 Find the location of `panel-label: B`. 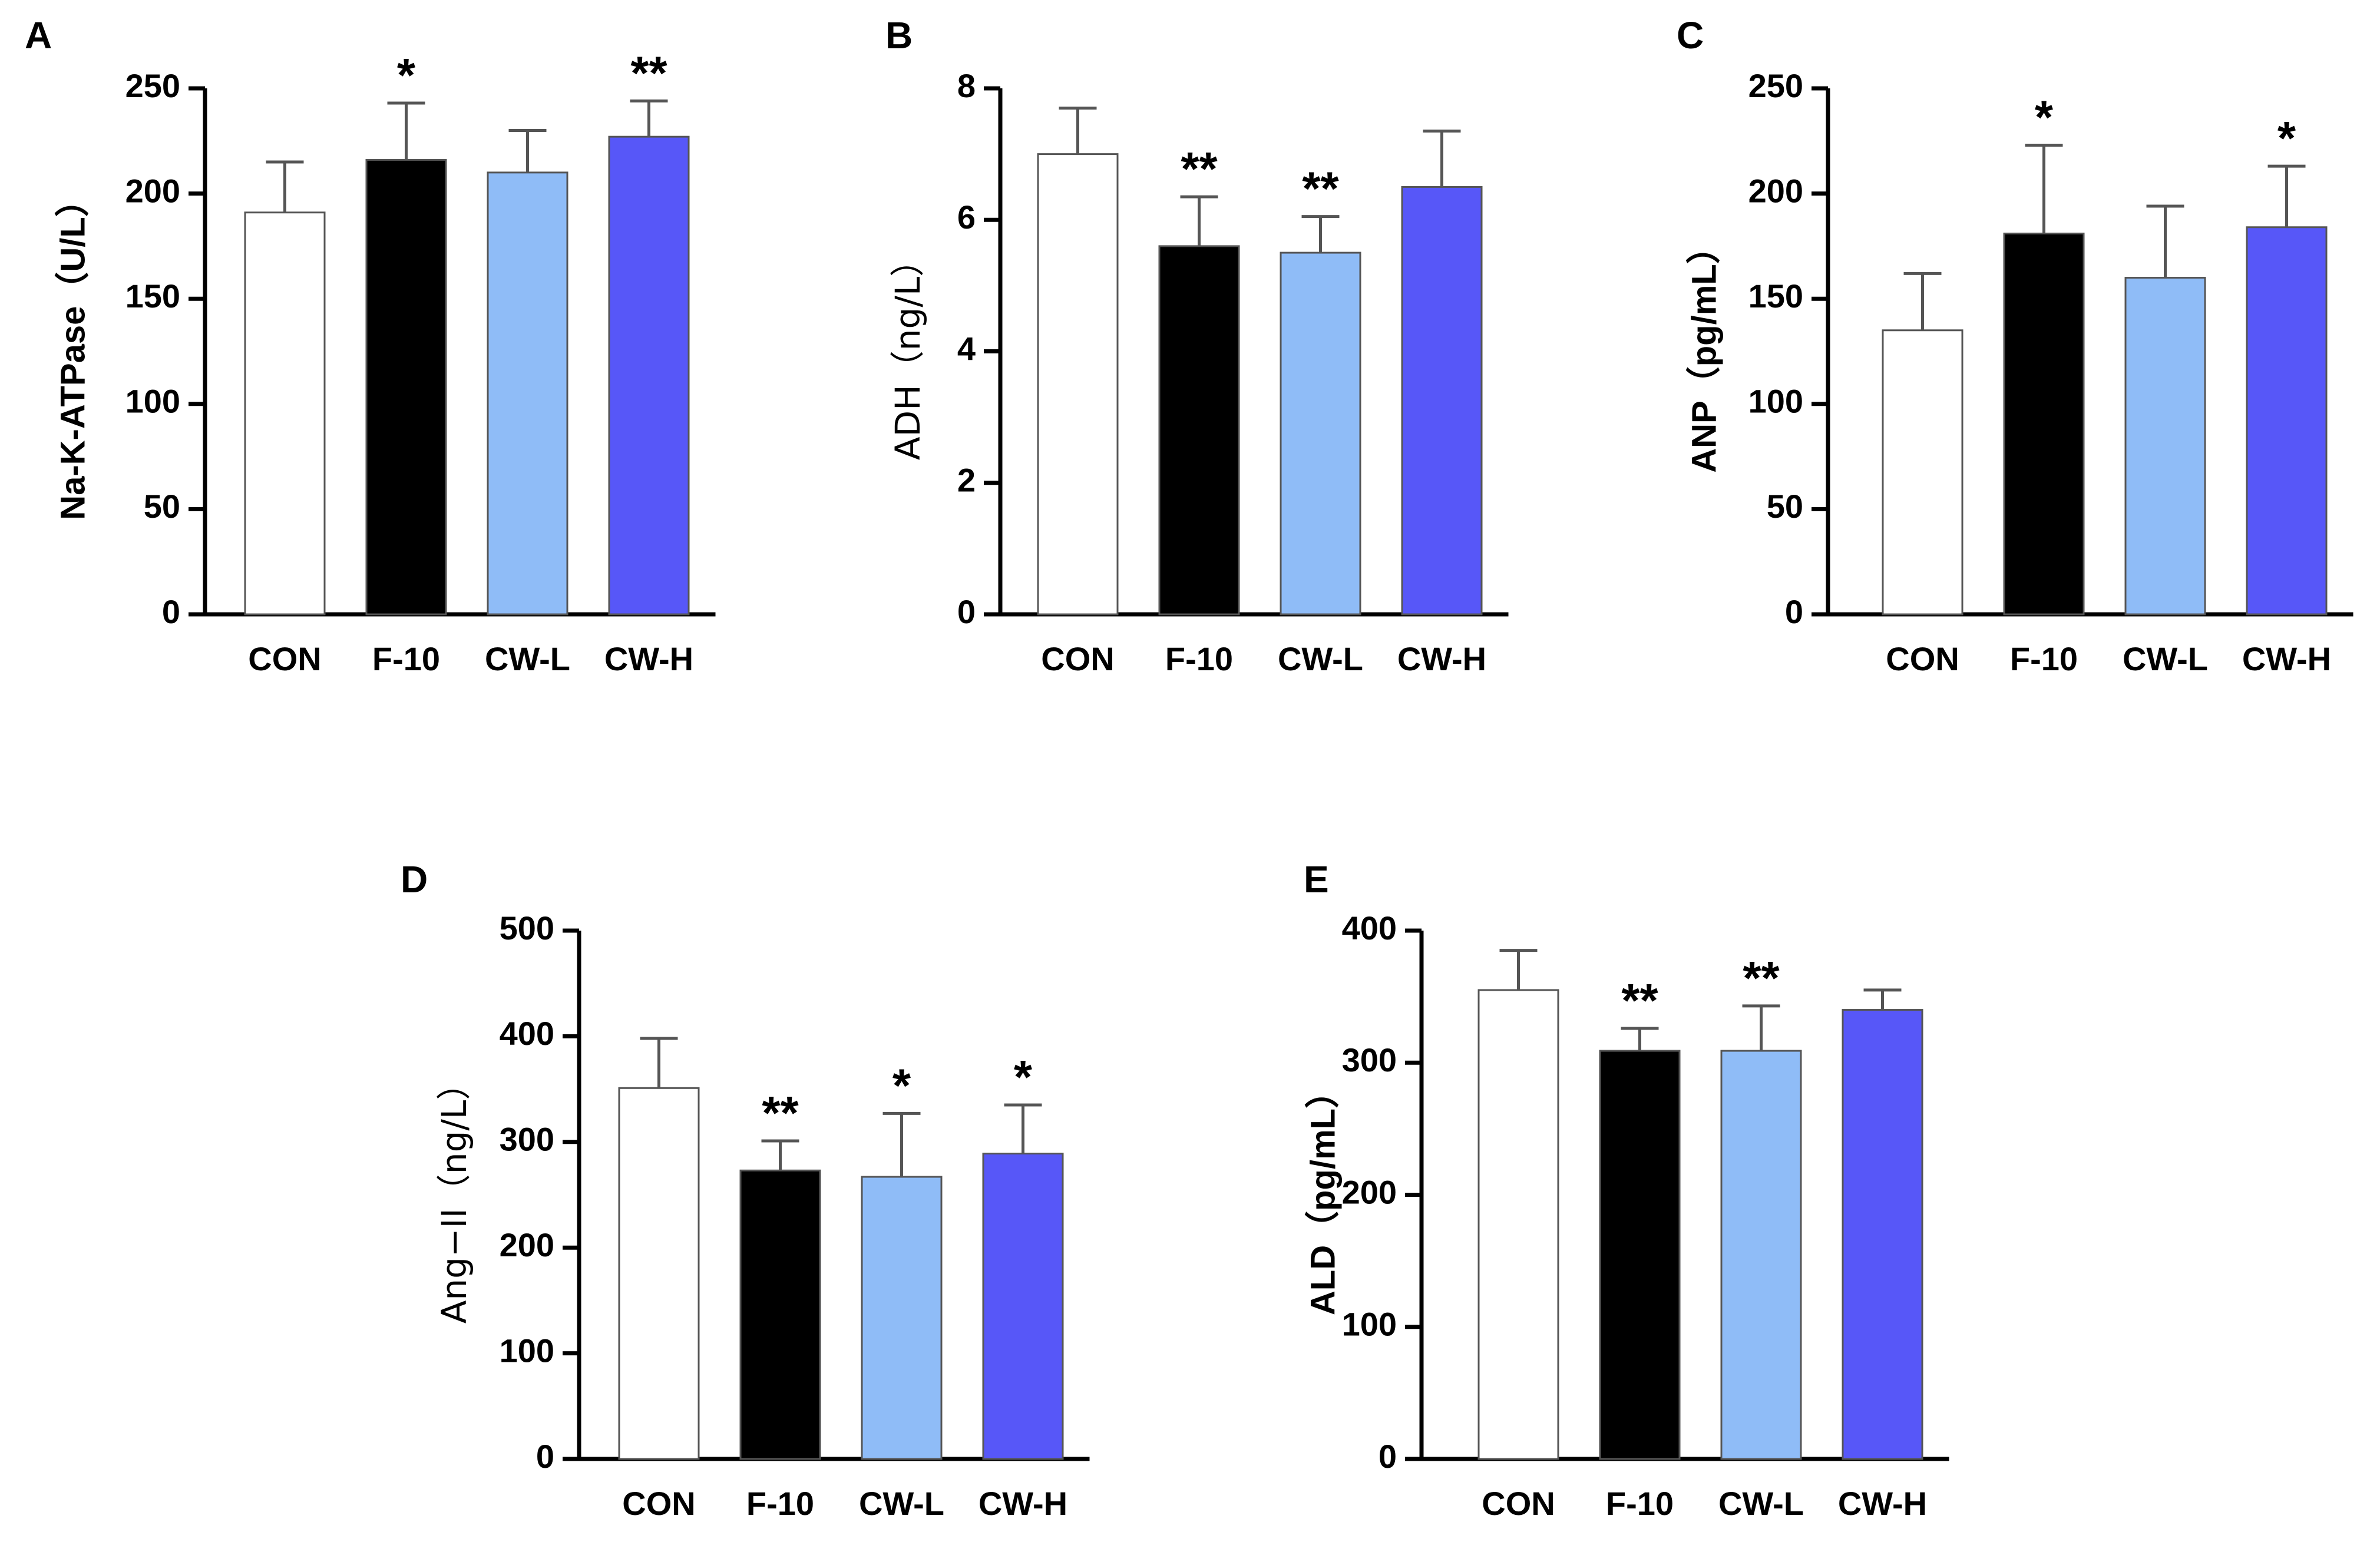

panel-label: B is located at coordinates (899, 35).